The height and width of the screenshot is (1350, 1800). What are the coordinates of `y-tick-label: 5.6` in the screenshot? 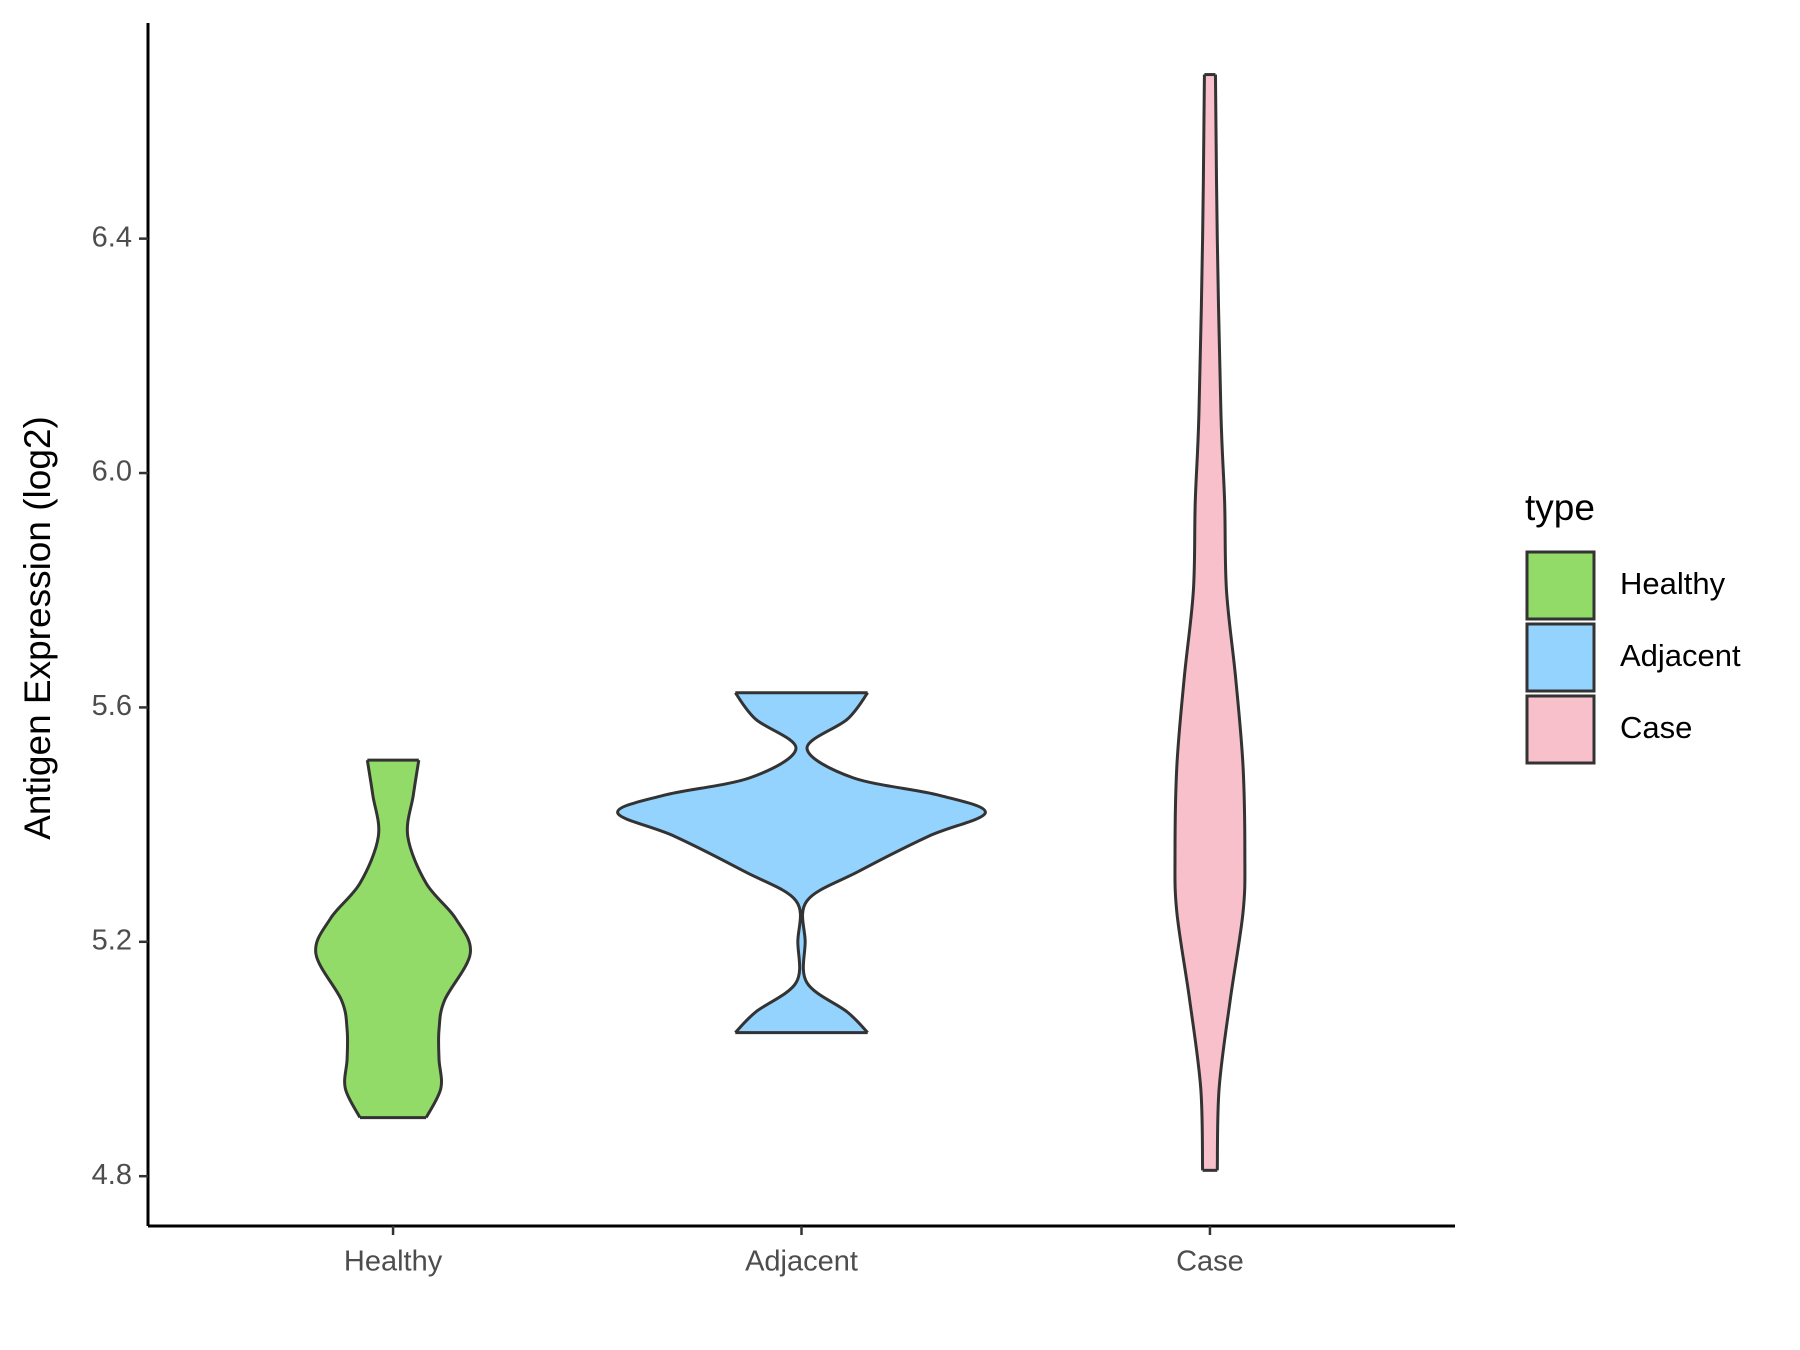 It's located at (112, 706).